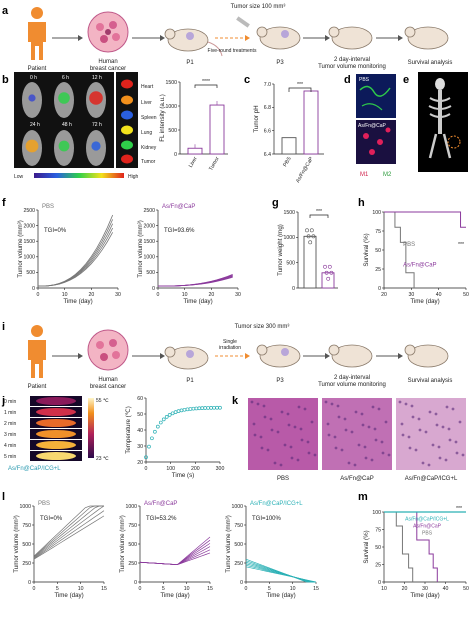  I want to click on time-48h: 48 h, so click(67, 125).